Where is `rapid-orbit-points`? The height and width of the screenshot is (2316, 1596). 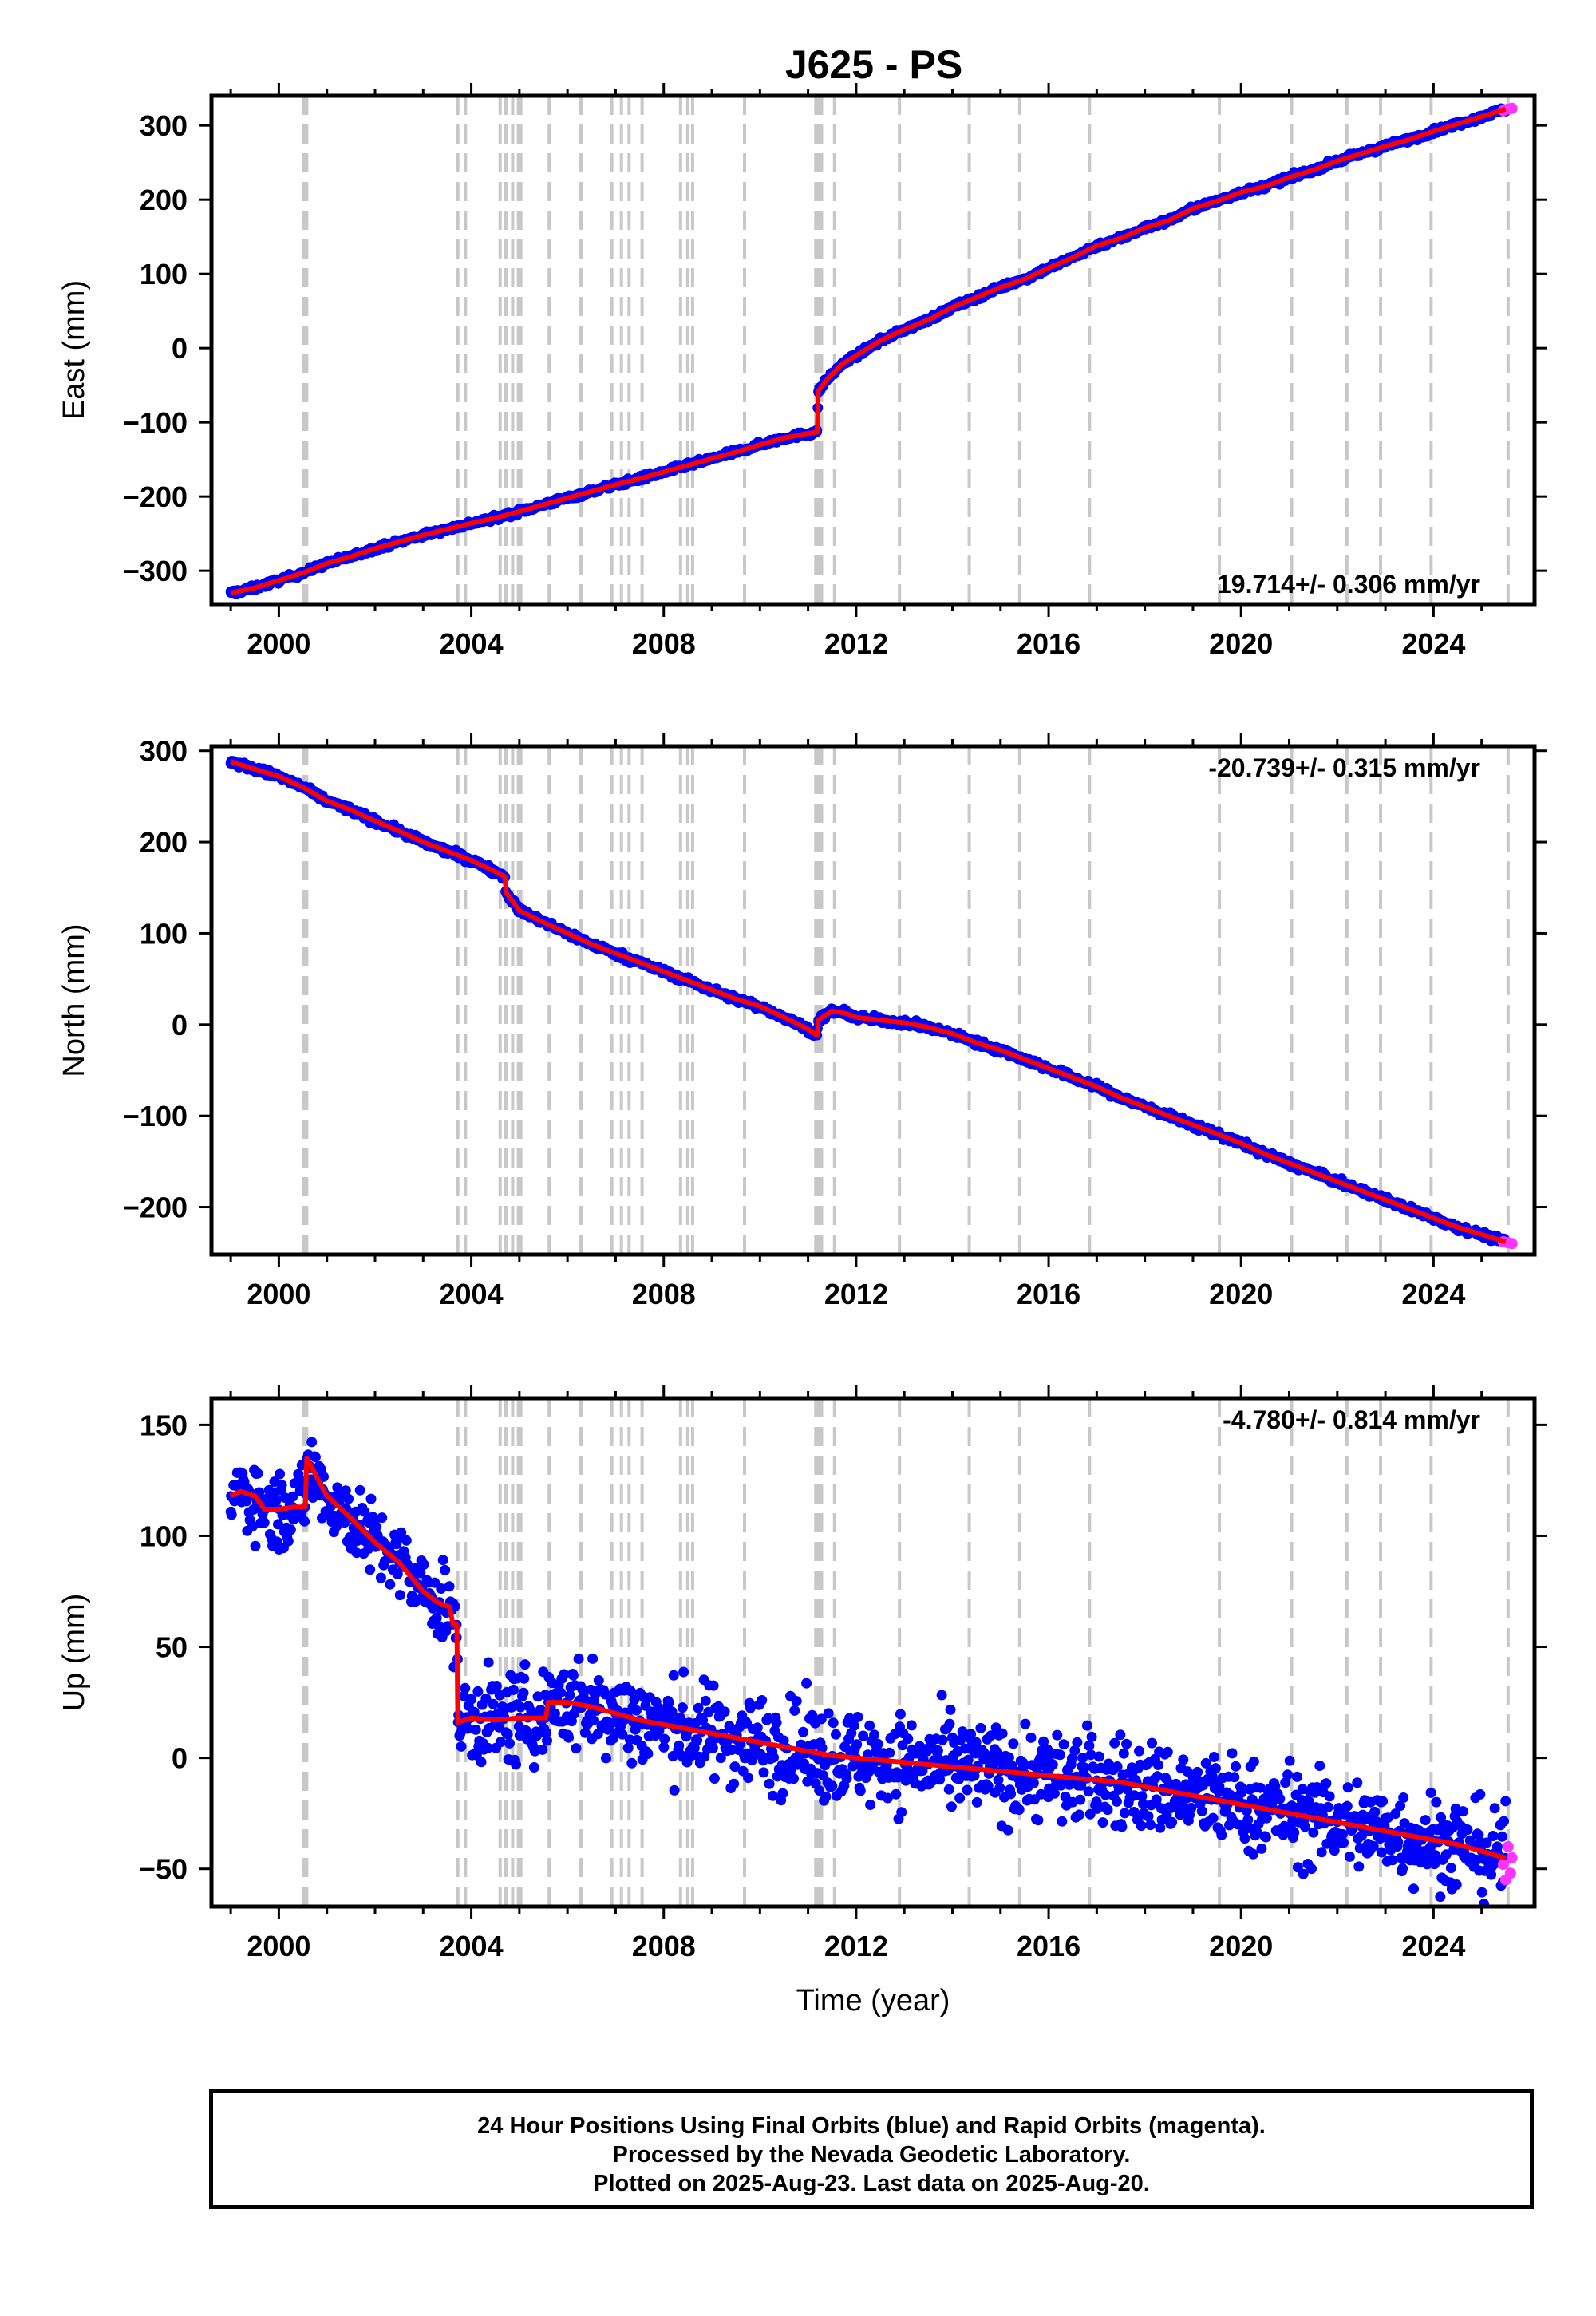
rapid-orbit-points is located at coordinates (1507, 1863).